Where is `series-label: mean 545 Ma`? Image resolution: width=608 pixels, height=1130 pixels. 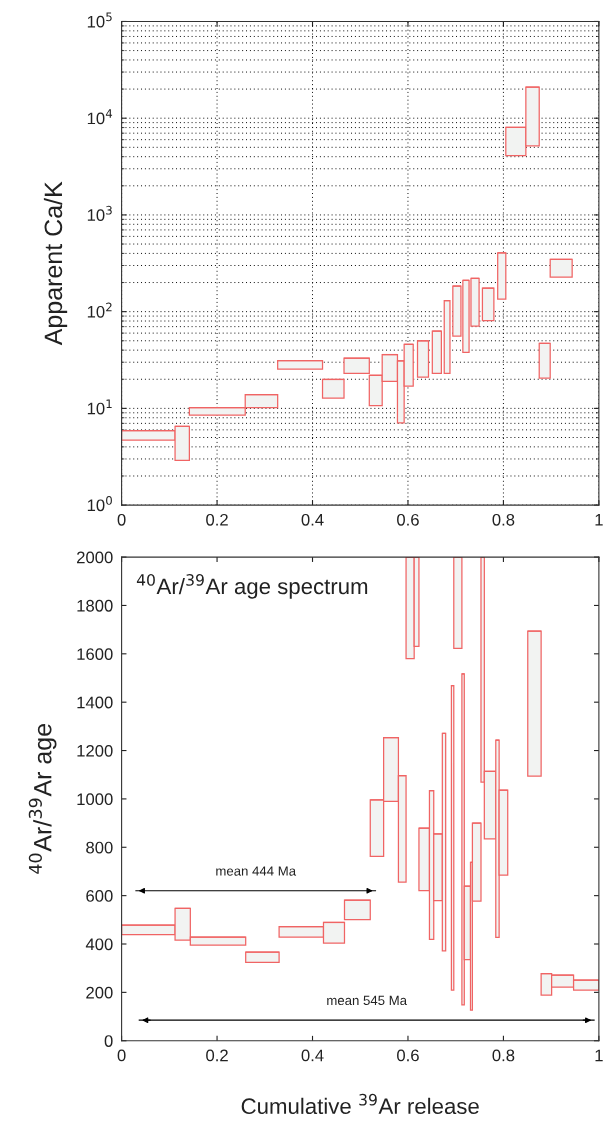
series-label: mean 545 Ma is located at coordinates (367, 1000).